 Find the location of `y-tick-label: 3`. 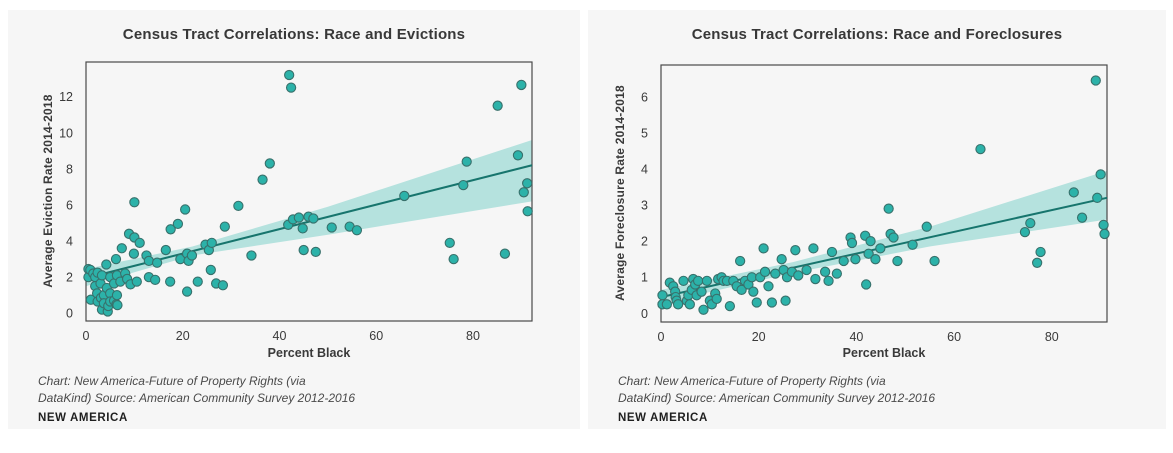

y-tick-label: 3 is located at coordinates (644, 206).